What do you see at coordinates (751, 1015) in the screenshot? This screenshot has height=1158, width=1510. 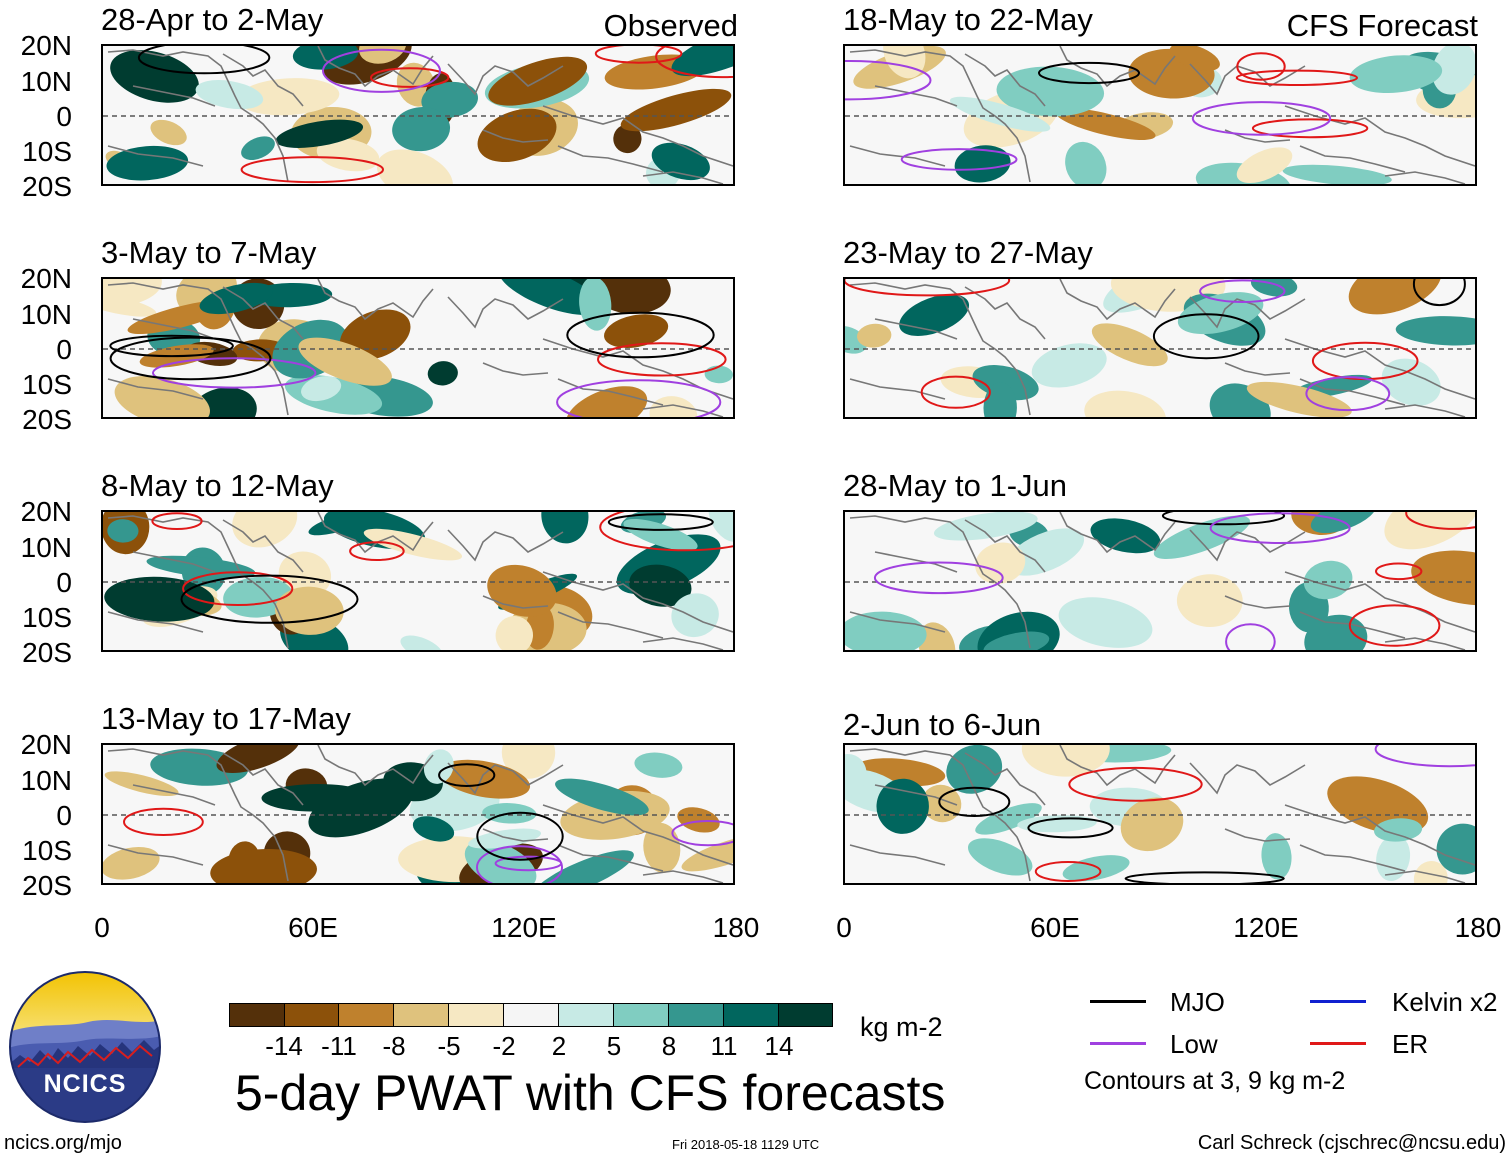 I see `colorbar-cell` at bounding box center [751, 1015].